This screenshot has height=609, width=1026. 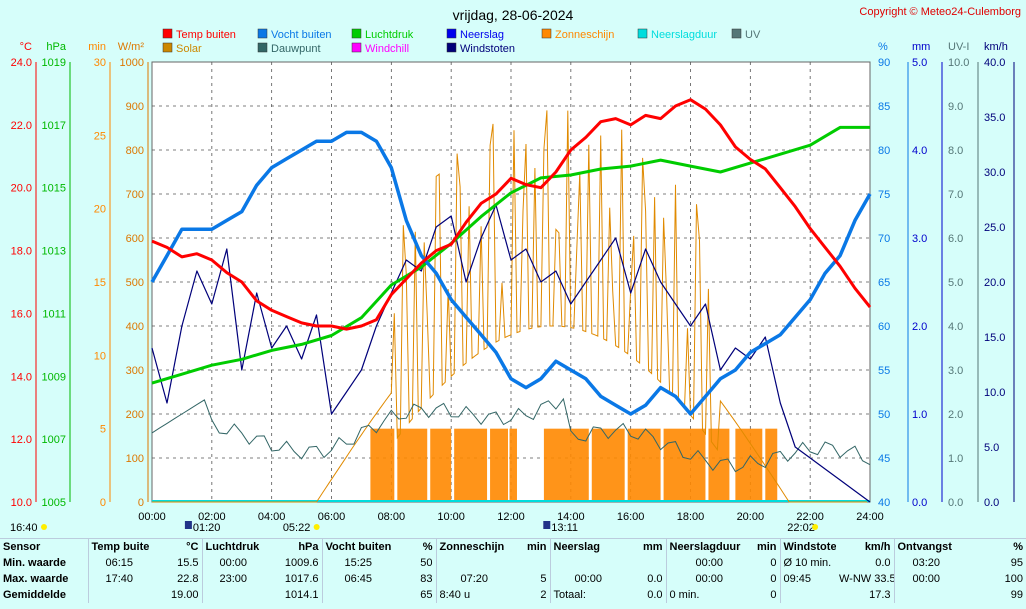 What do you see at coordinates (54, 189) in the screenshot?
I see `axis-tick-label: 1015` at bounding box center [54, 189].